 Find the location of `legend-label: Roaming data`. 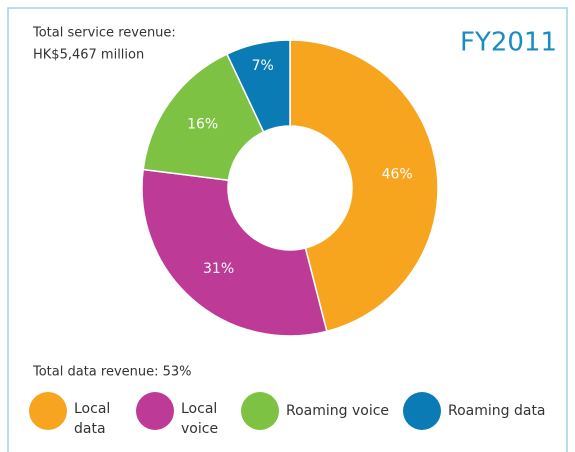

legend-label: Roaming data is located at coordinates (497, 411).